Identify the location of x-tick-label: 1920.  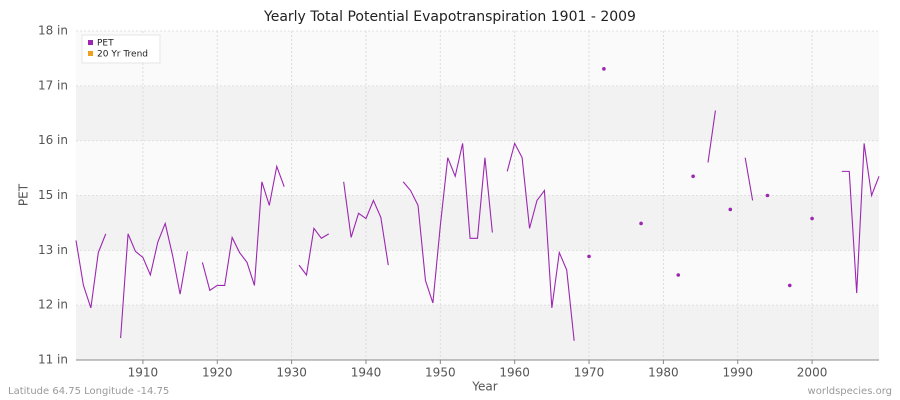
(217, 373).